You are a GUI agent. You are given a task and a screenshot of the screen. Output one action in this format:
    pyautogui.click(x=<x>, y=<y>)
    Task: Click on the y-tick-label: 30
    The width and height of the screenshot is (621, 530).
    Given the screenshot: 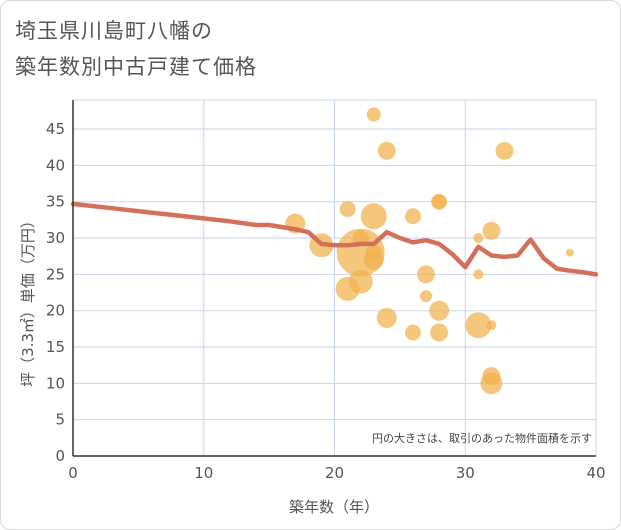 What is the action you would take?
    pyautogui.click(x=55, y=238)
    